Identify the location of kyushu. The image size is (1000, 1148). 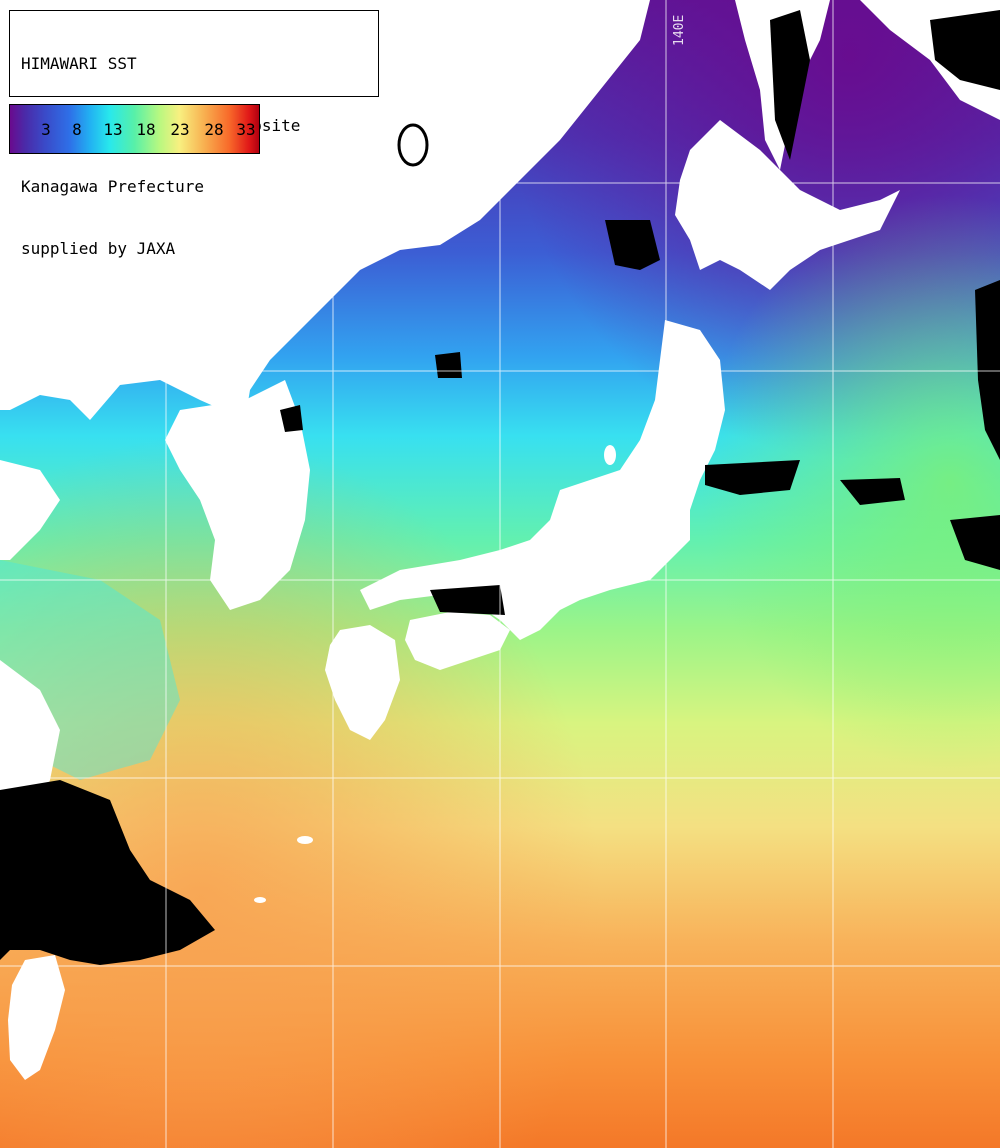
(362, 682).